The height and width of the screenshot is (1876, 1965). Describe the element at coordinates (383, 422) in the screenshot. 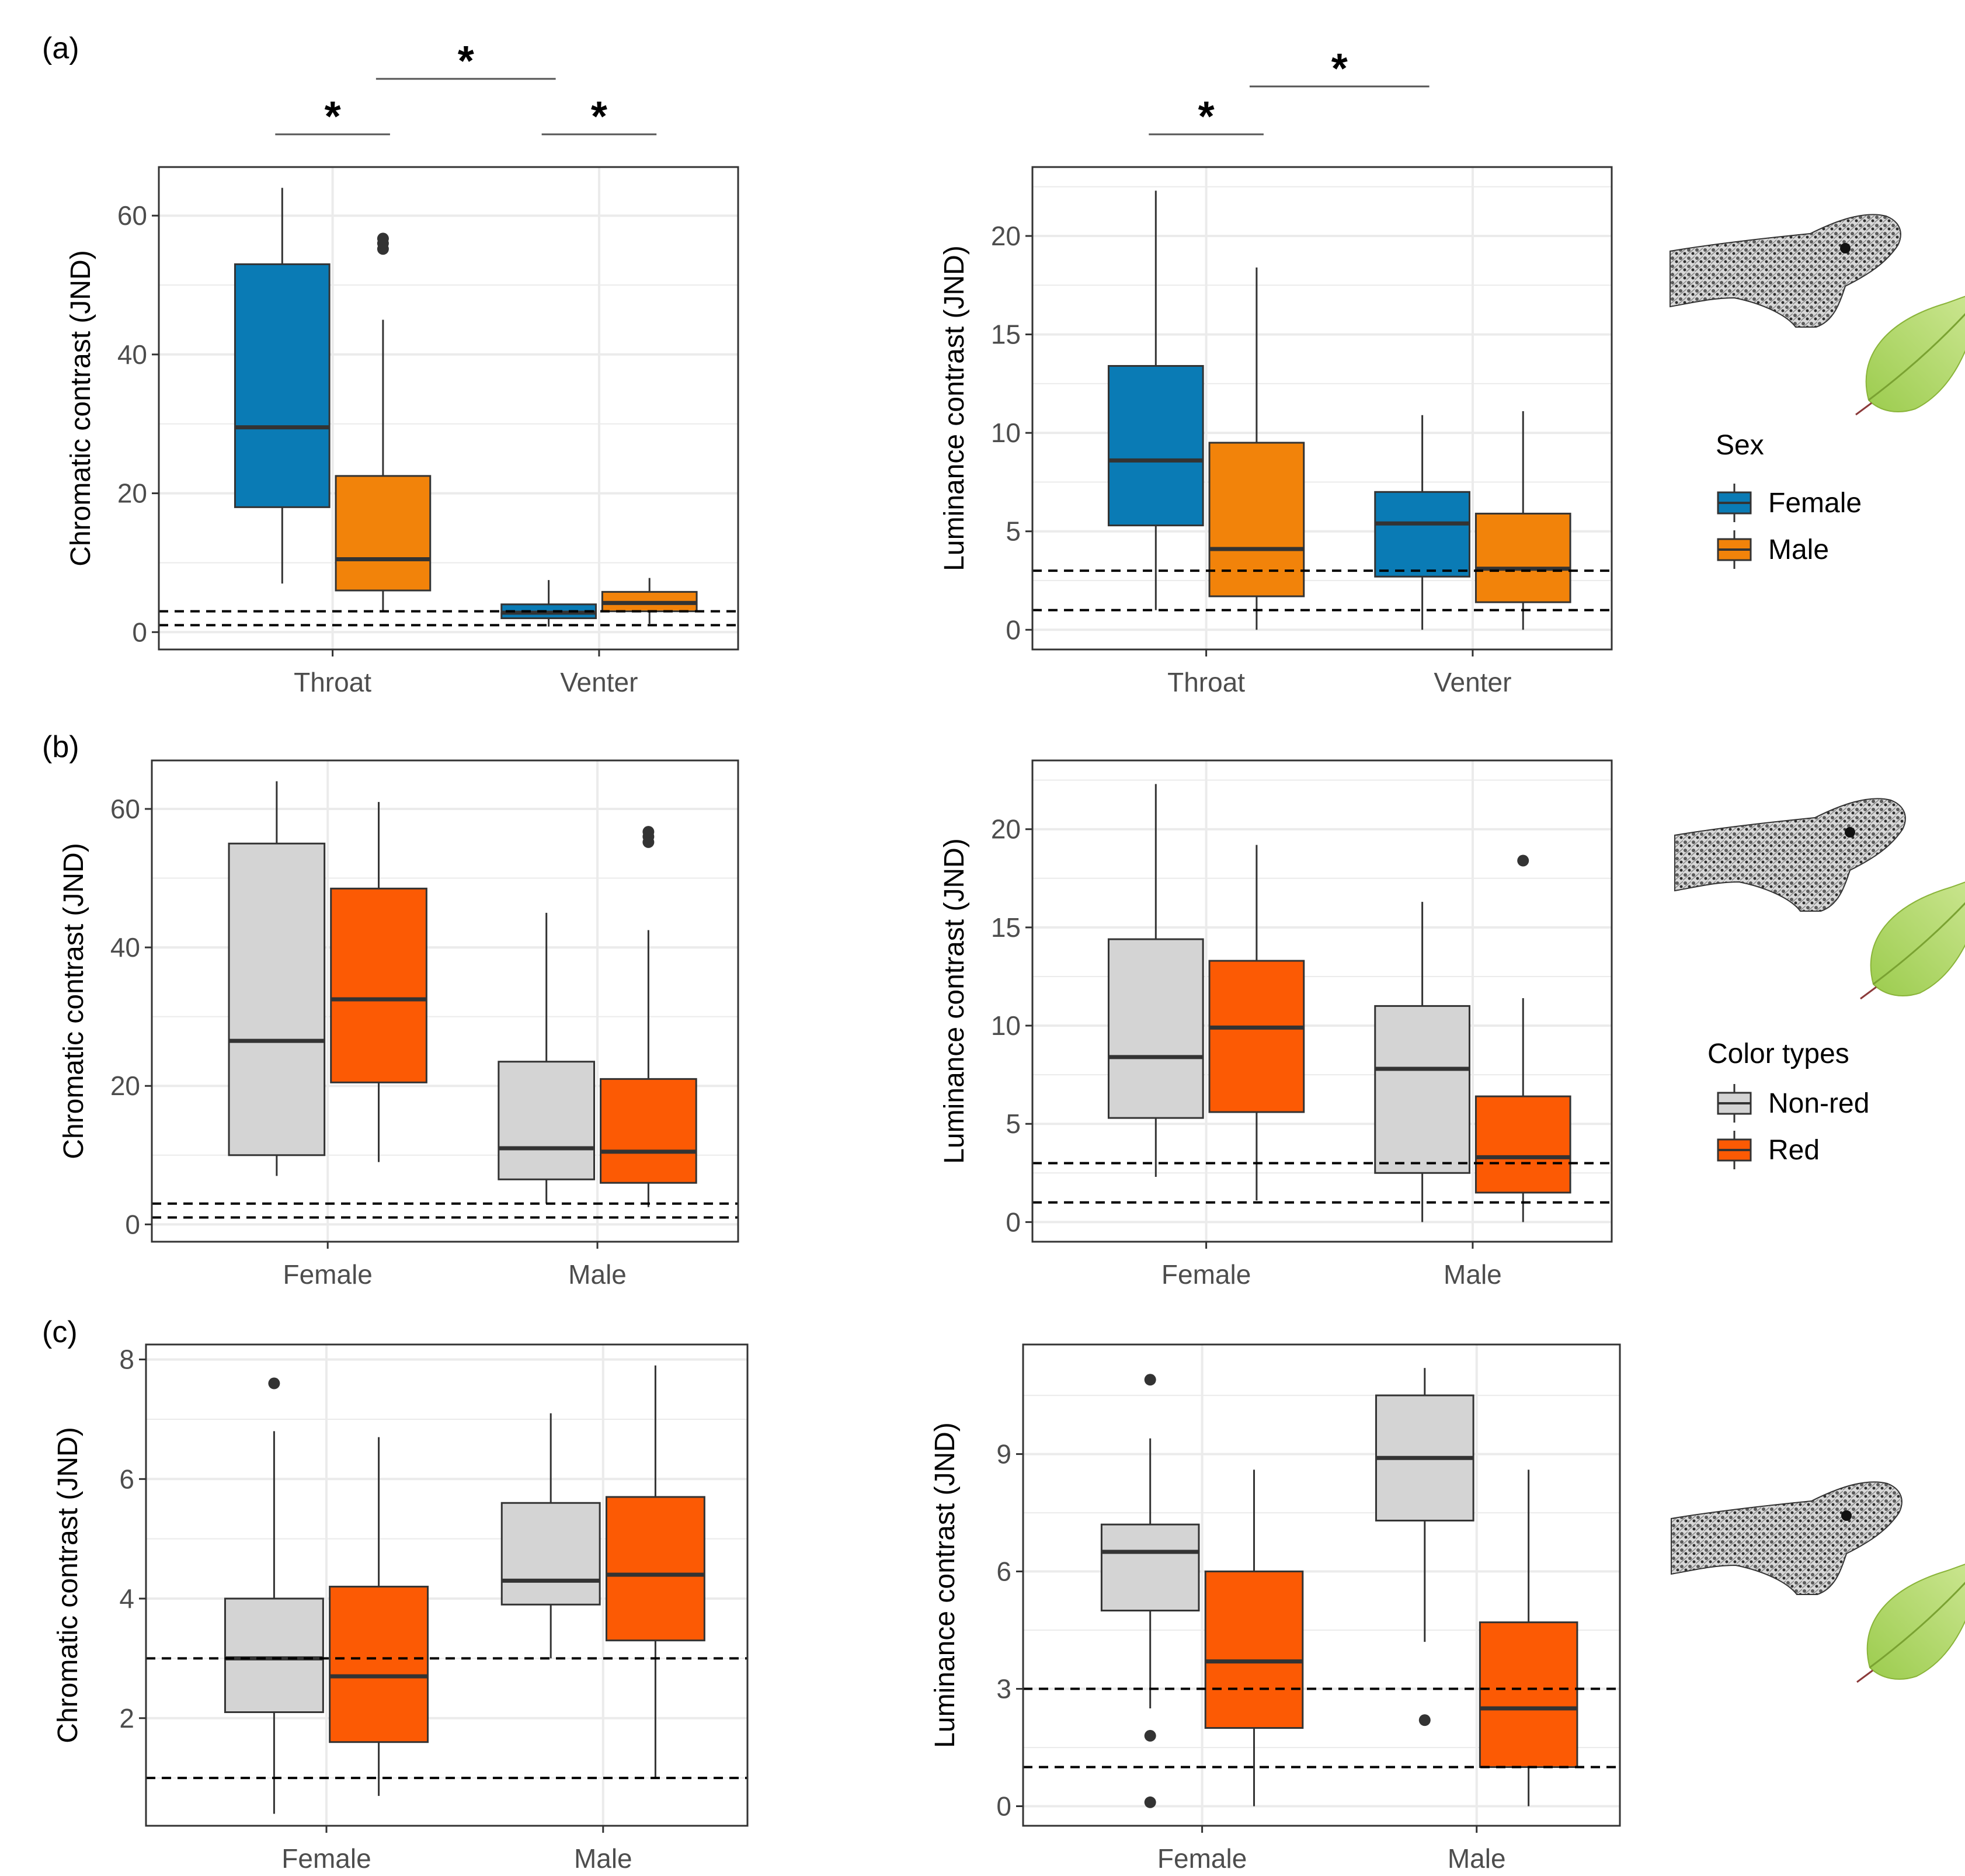

I see `box-throat-male` at that location.